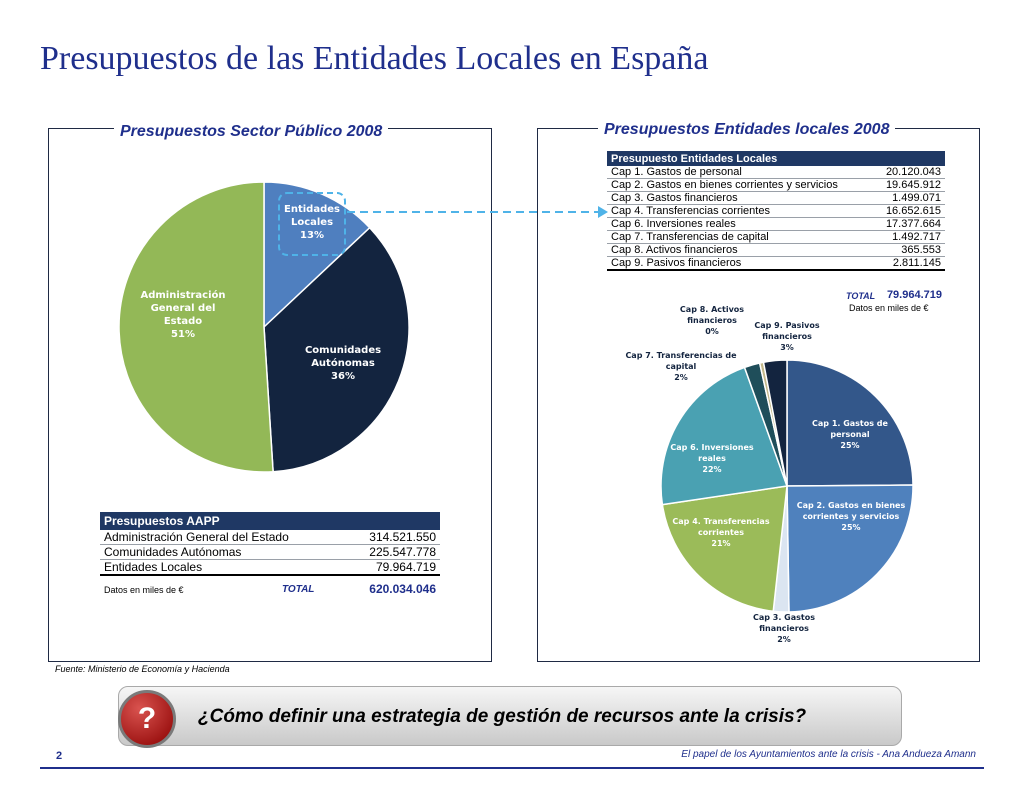 This screenshot has width=1024, height=791. What do you see at coordinates (850, 434) in the screenshot?
I see `pie-slice-label: Cap 1. Gastos de personal 25%` at bounding box center [850, 434].